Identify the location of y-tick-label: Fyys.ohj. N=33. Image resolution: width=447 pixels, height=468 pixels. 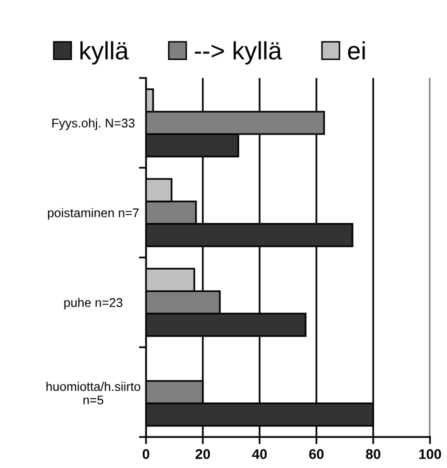
(93, 124).